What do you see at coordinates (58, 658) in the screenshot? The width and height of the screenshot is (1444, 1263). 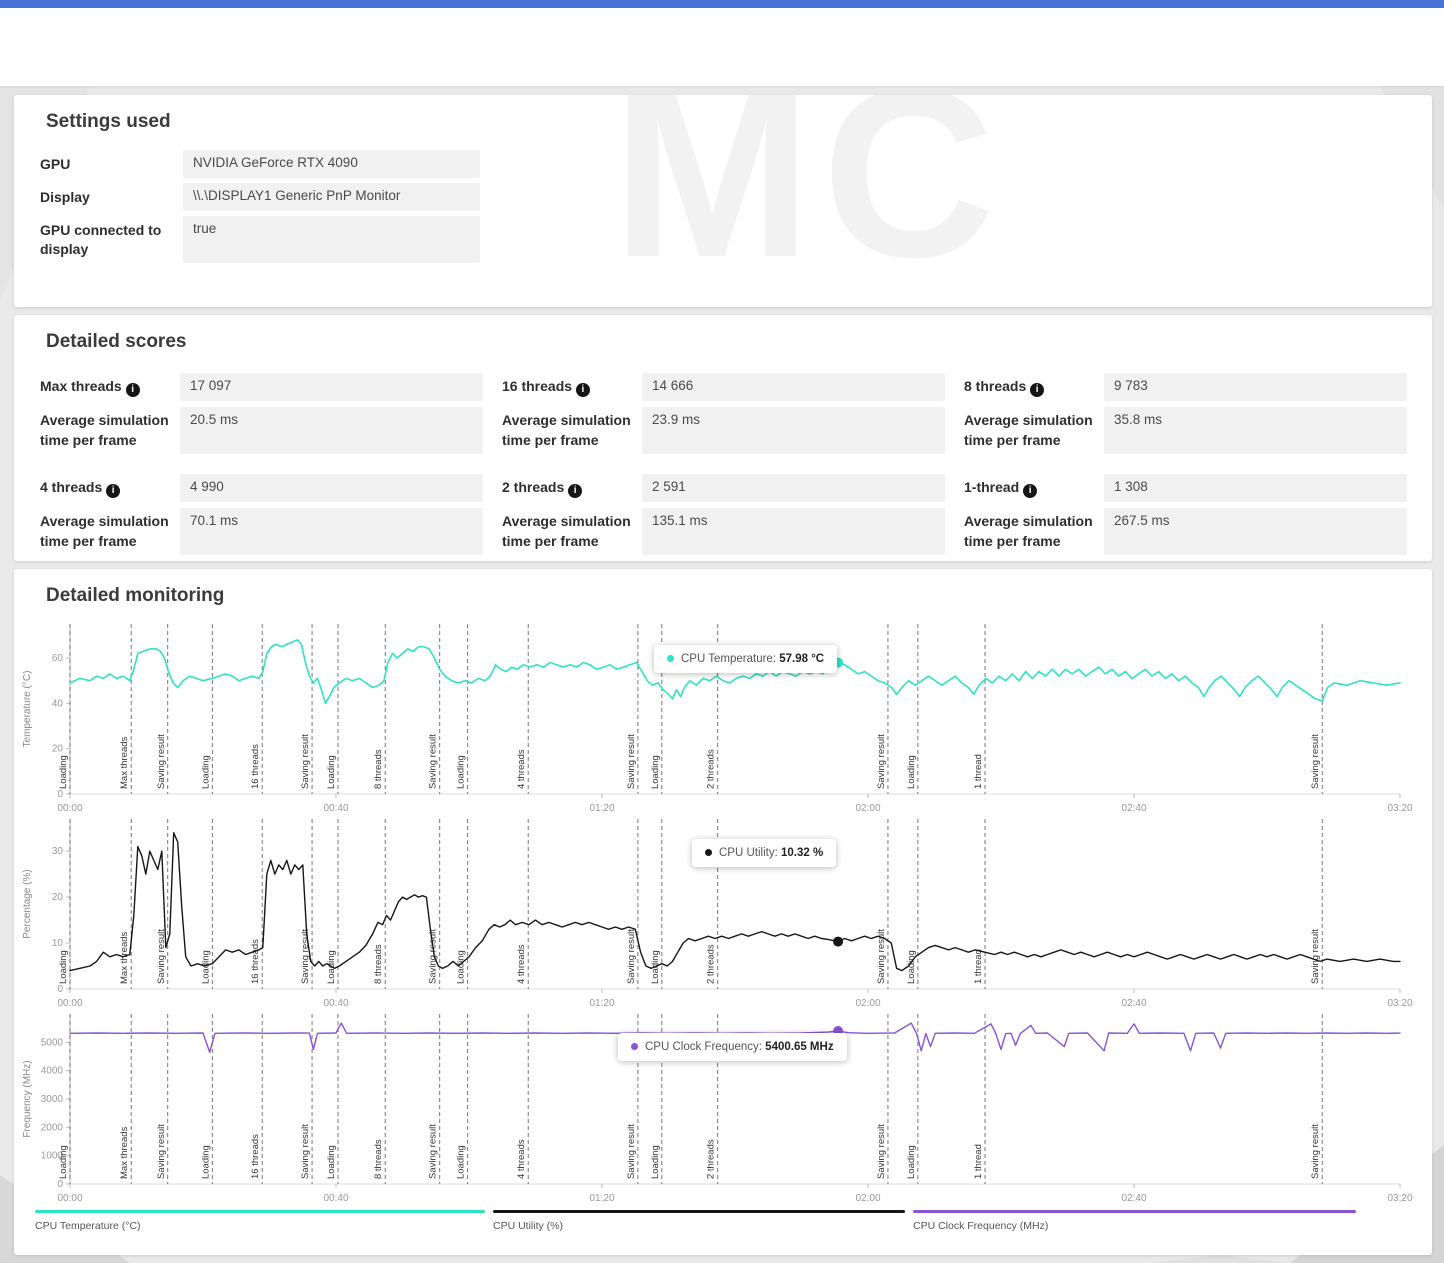 I see `svg-text: 60` at bounding box center [58, 658].